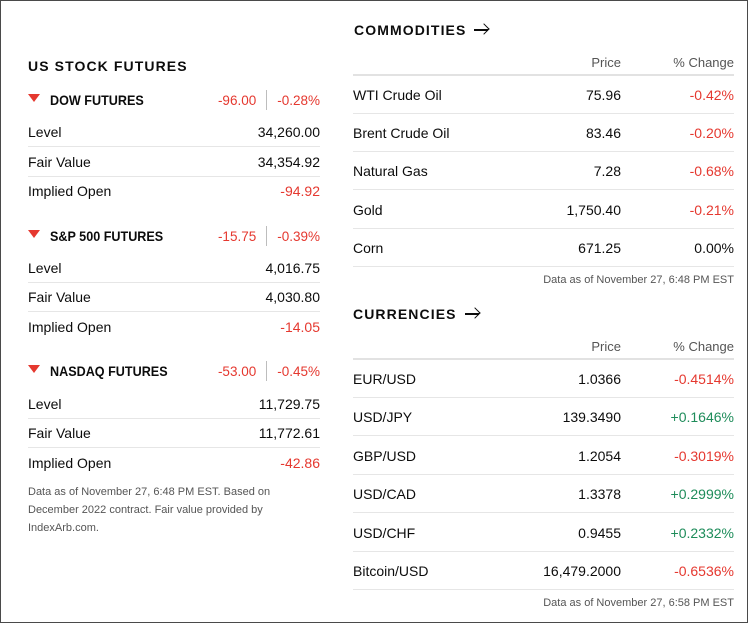 The height and width of the screenshot is (623, 748). I want to click on dow-futures-header: DOW FUTURES -96.00 -0.28%, so click(174, 100).